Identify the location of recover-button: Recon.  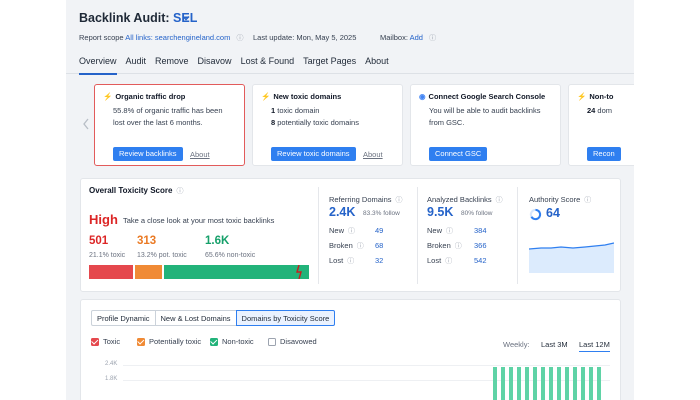
(604, 154).